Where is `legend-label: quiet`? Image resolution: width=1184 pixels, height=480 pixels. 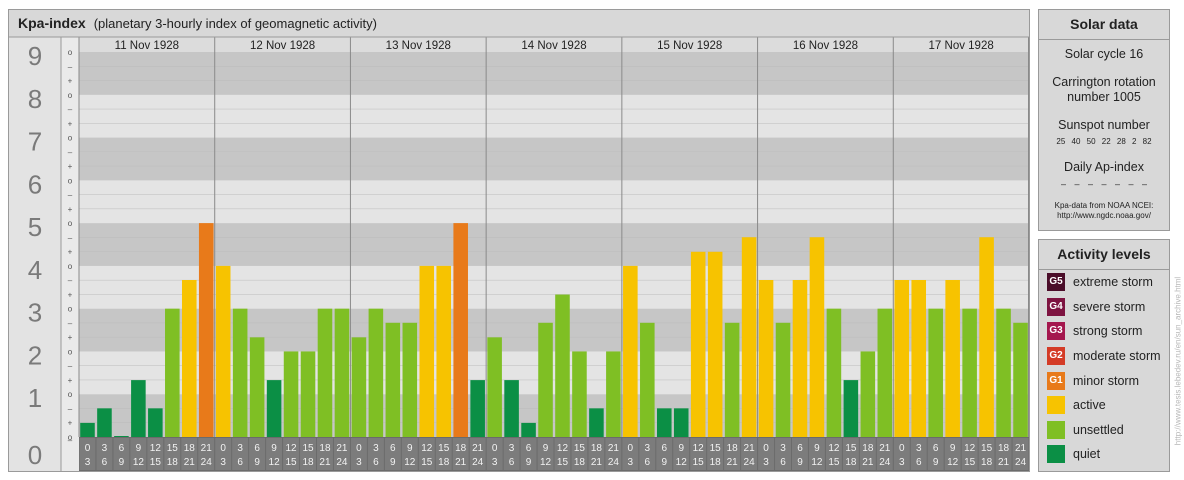 legend-label: quiet is located at coordinates (1087, 454).